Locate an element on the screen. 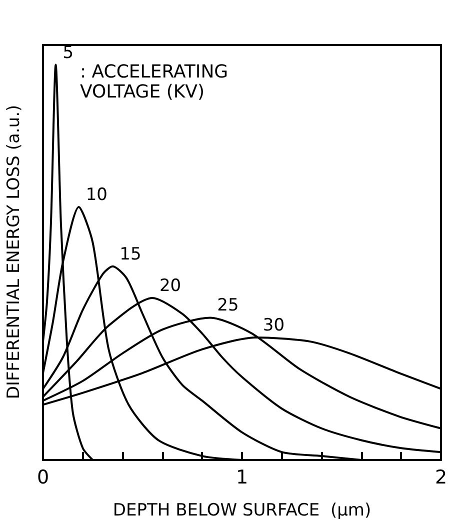 This screenshot has width=466, height=525. series-label: 10 is located at coordinates (97, 195).